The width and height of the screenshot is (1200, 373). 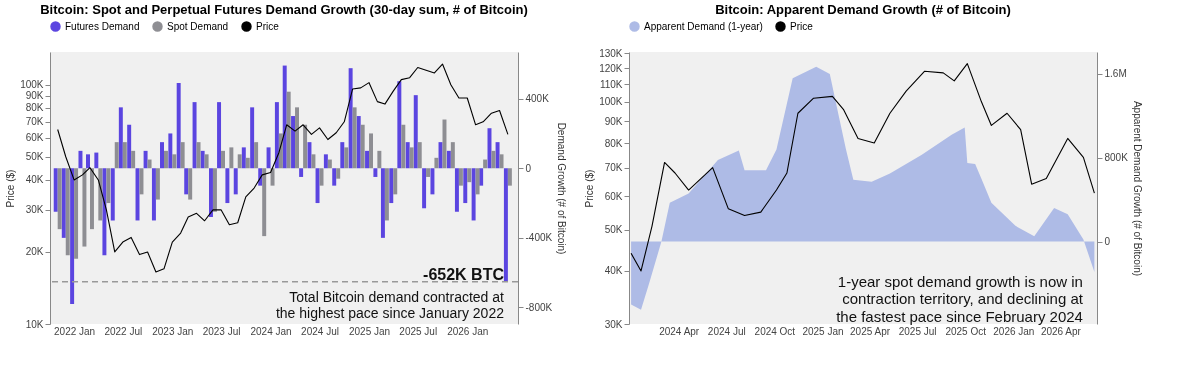 I want to click on x-tick-label: 2022 Jul, so click(x=123, y=331).